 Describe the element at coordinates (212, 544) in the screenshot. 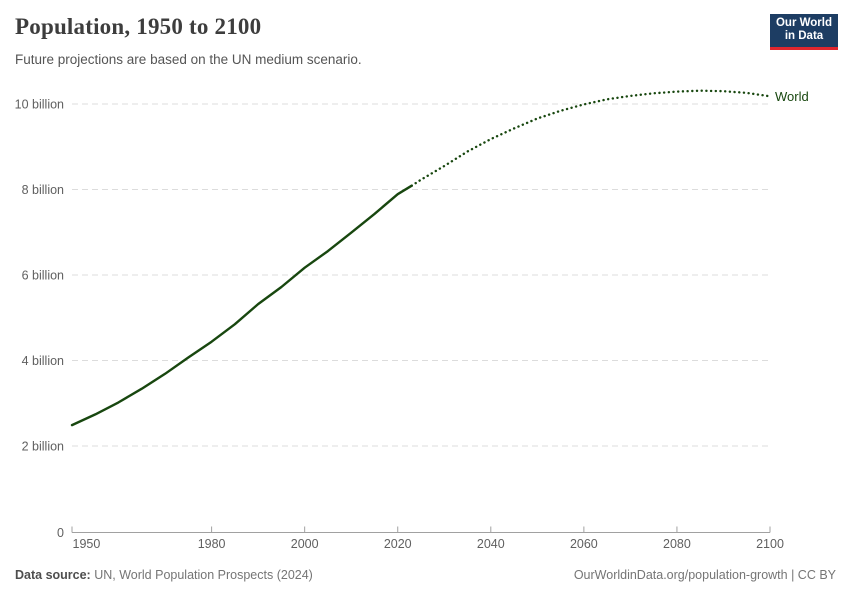

I see `x-axis-tick-label: 1980` at that location.